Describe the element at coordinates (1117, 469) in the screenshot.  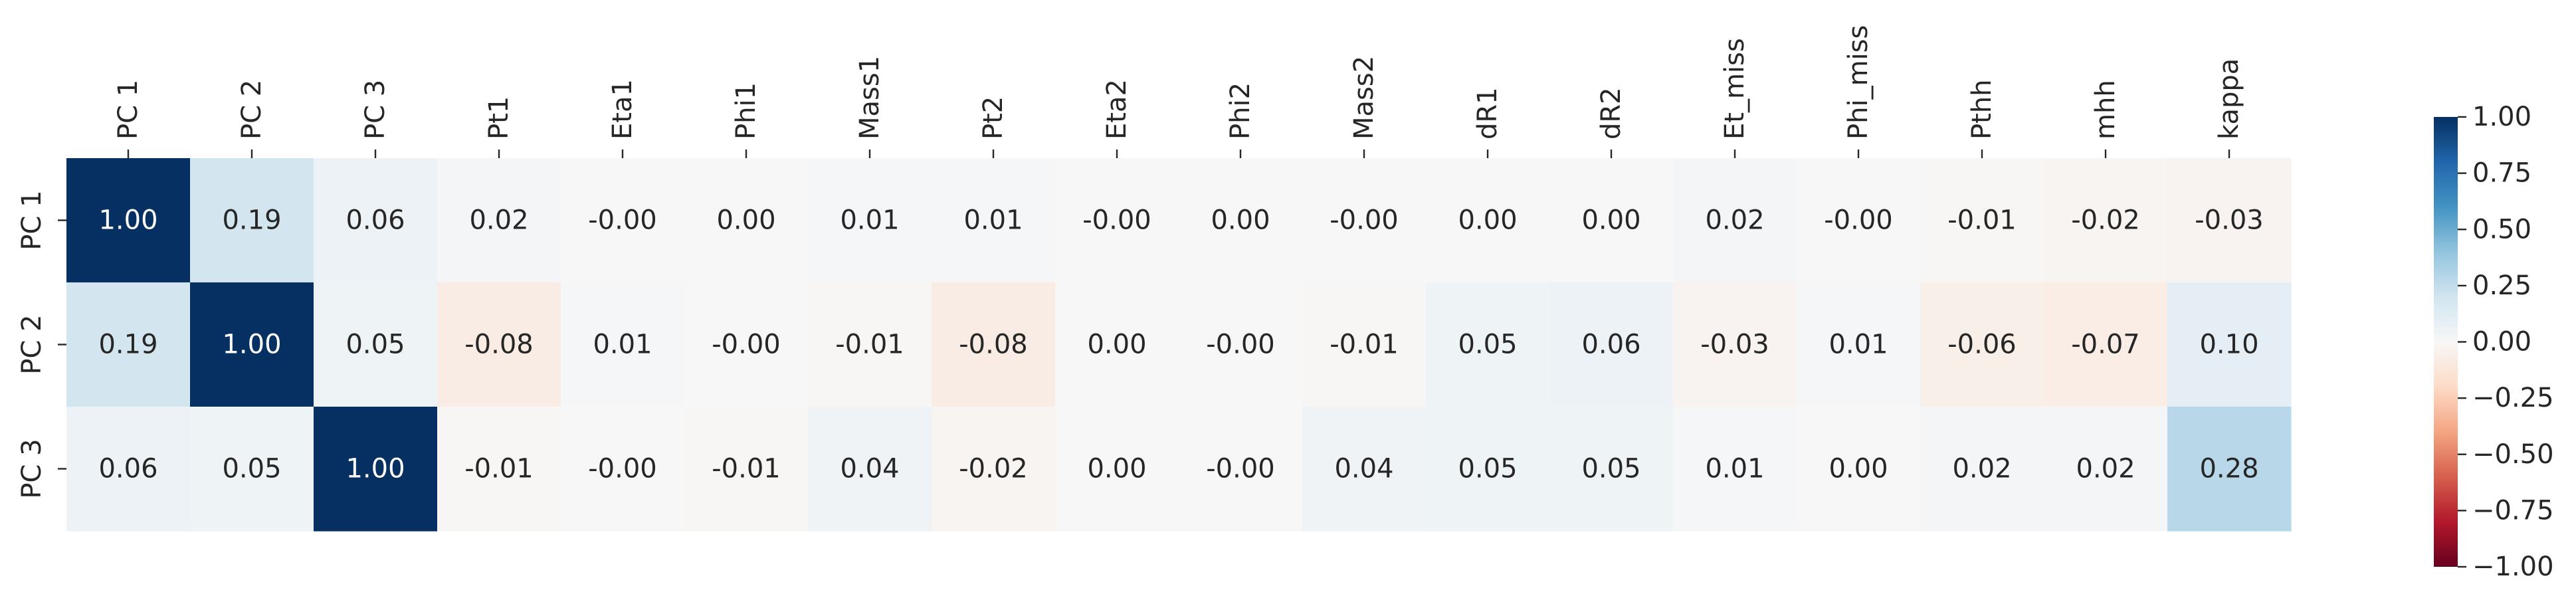
I see `heatmap-cell-pc-3-eta2` at that location.